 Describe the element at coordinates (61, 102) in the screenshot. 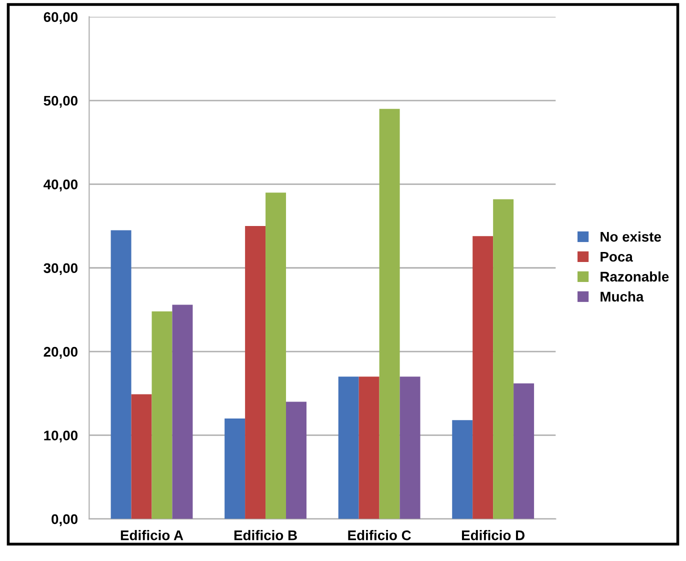

I see `y-tick-label: 50,00` at that location.